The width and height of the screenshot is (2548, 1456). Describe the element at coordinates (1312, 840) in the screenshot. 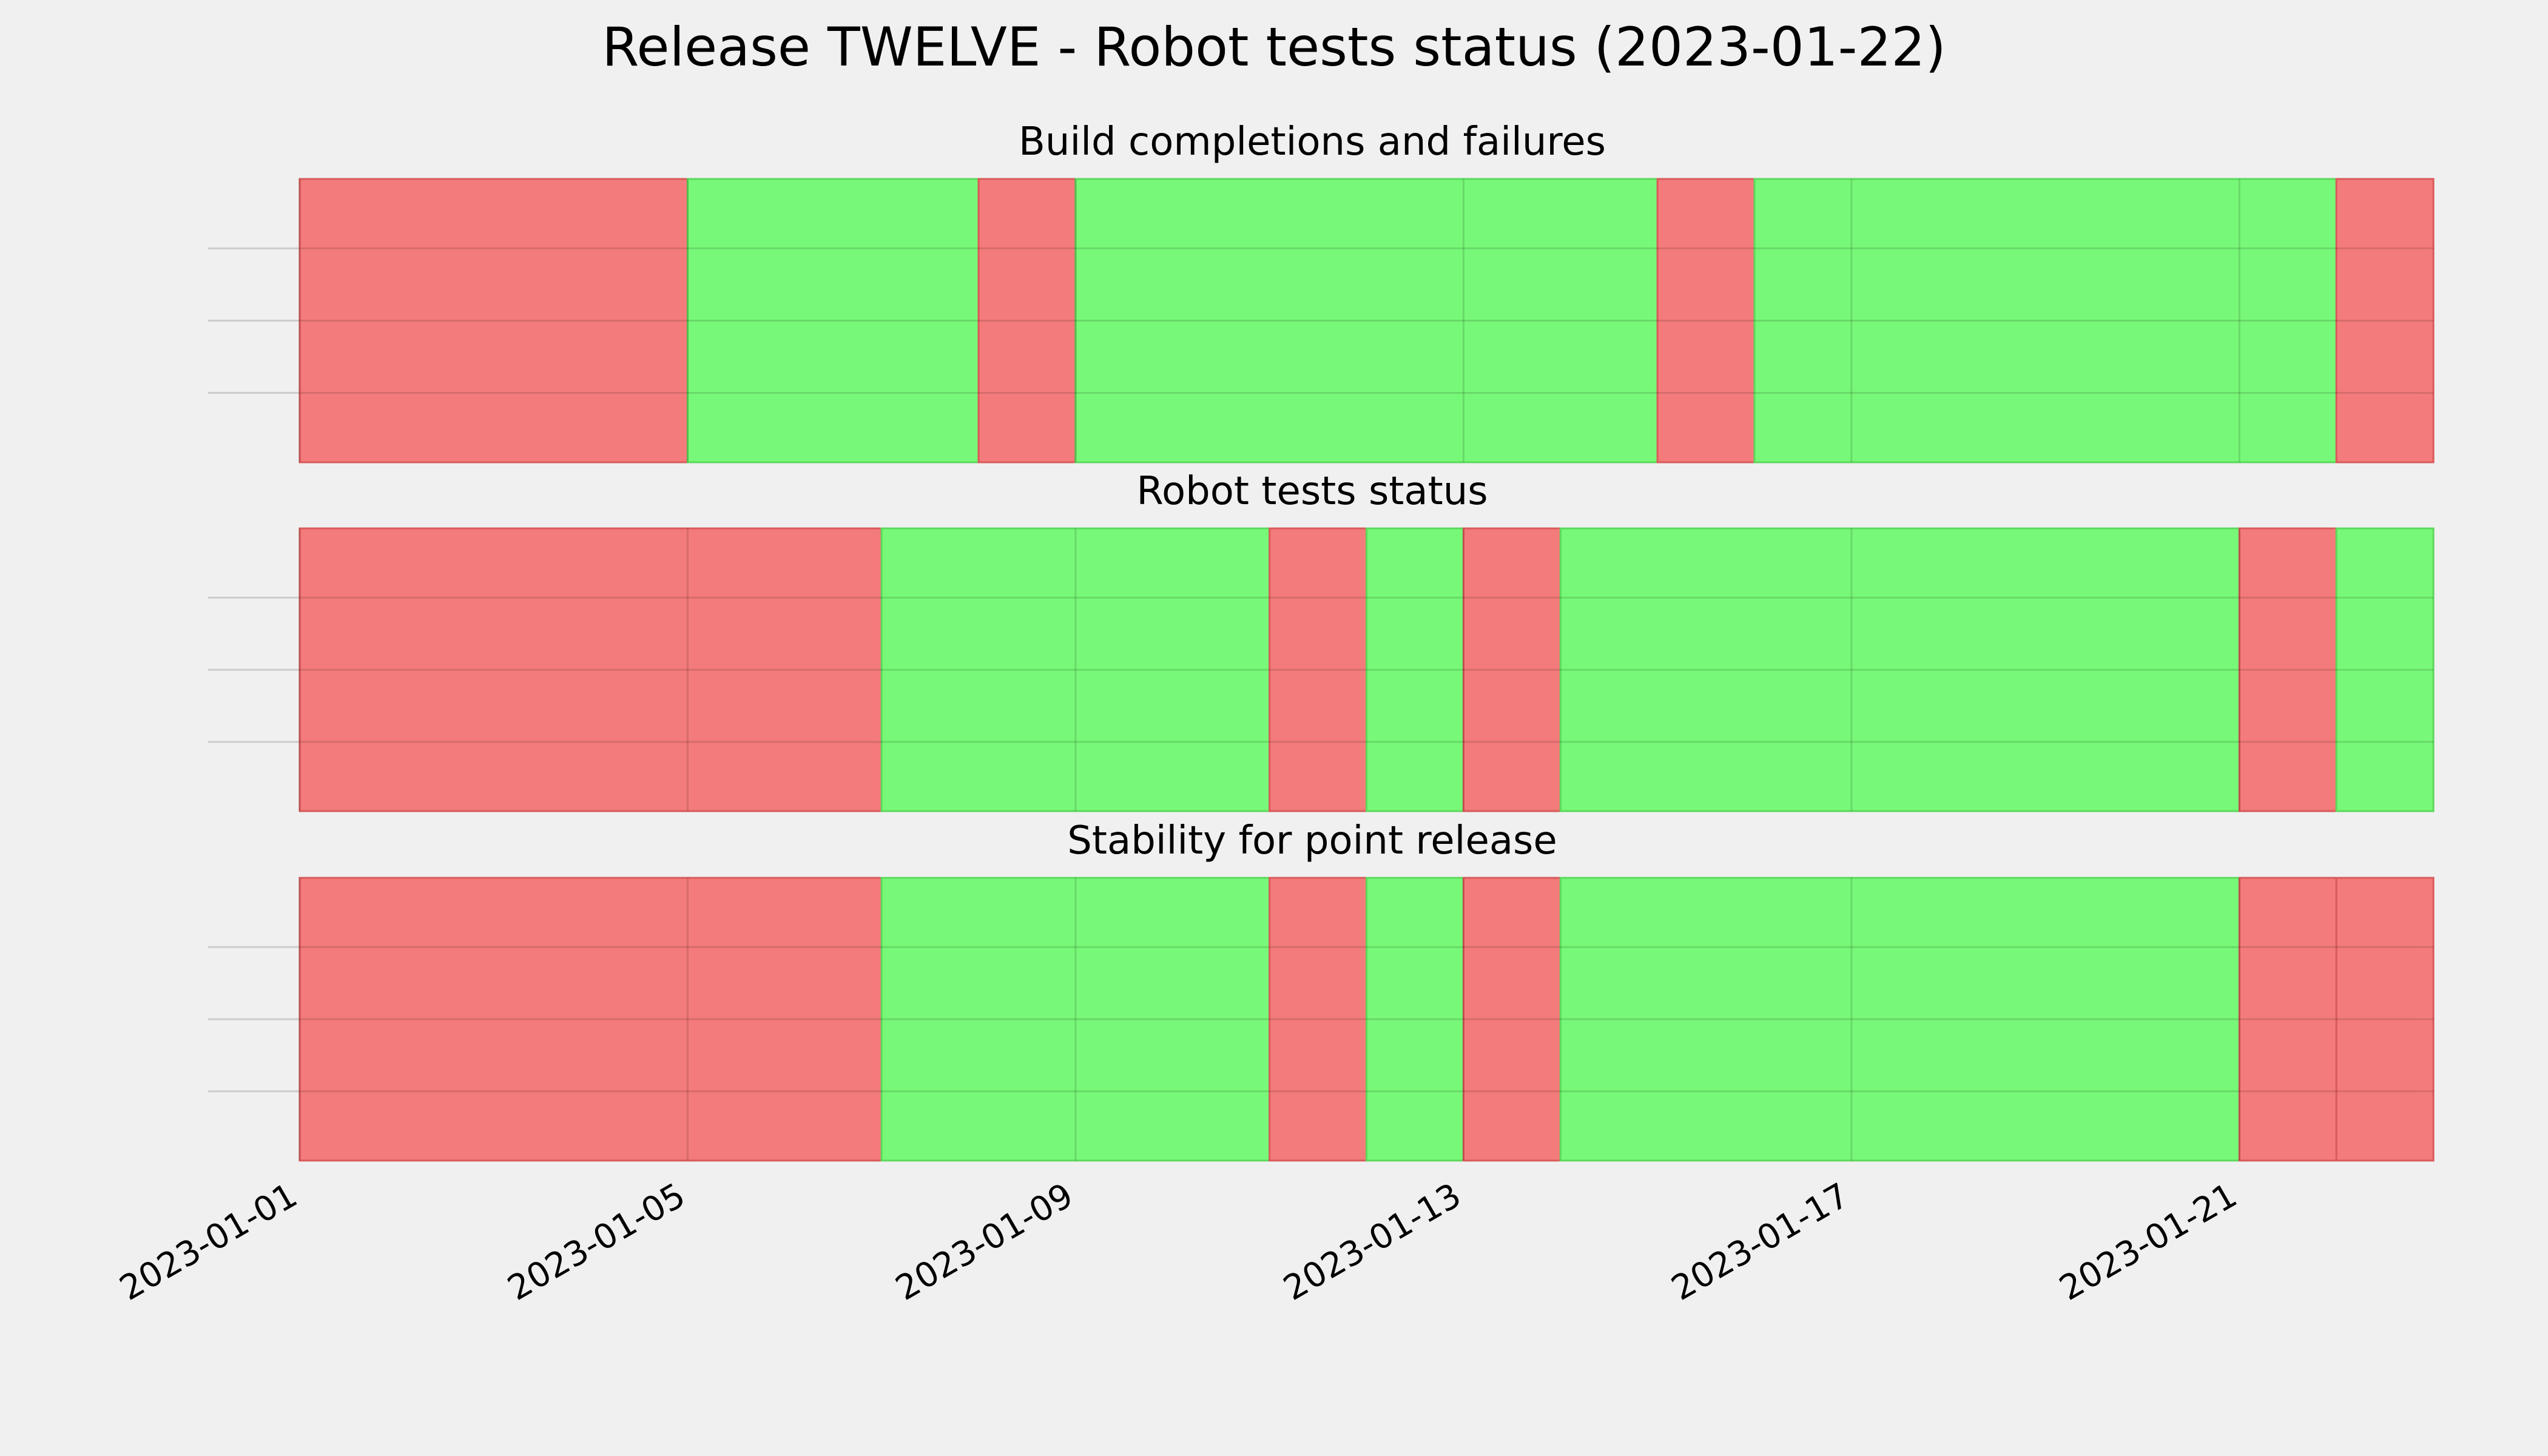

I see `panel-title: Stability for point release` at that location.